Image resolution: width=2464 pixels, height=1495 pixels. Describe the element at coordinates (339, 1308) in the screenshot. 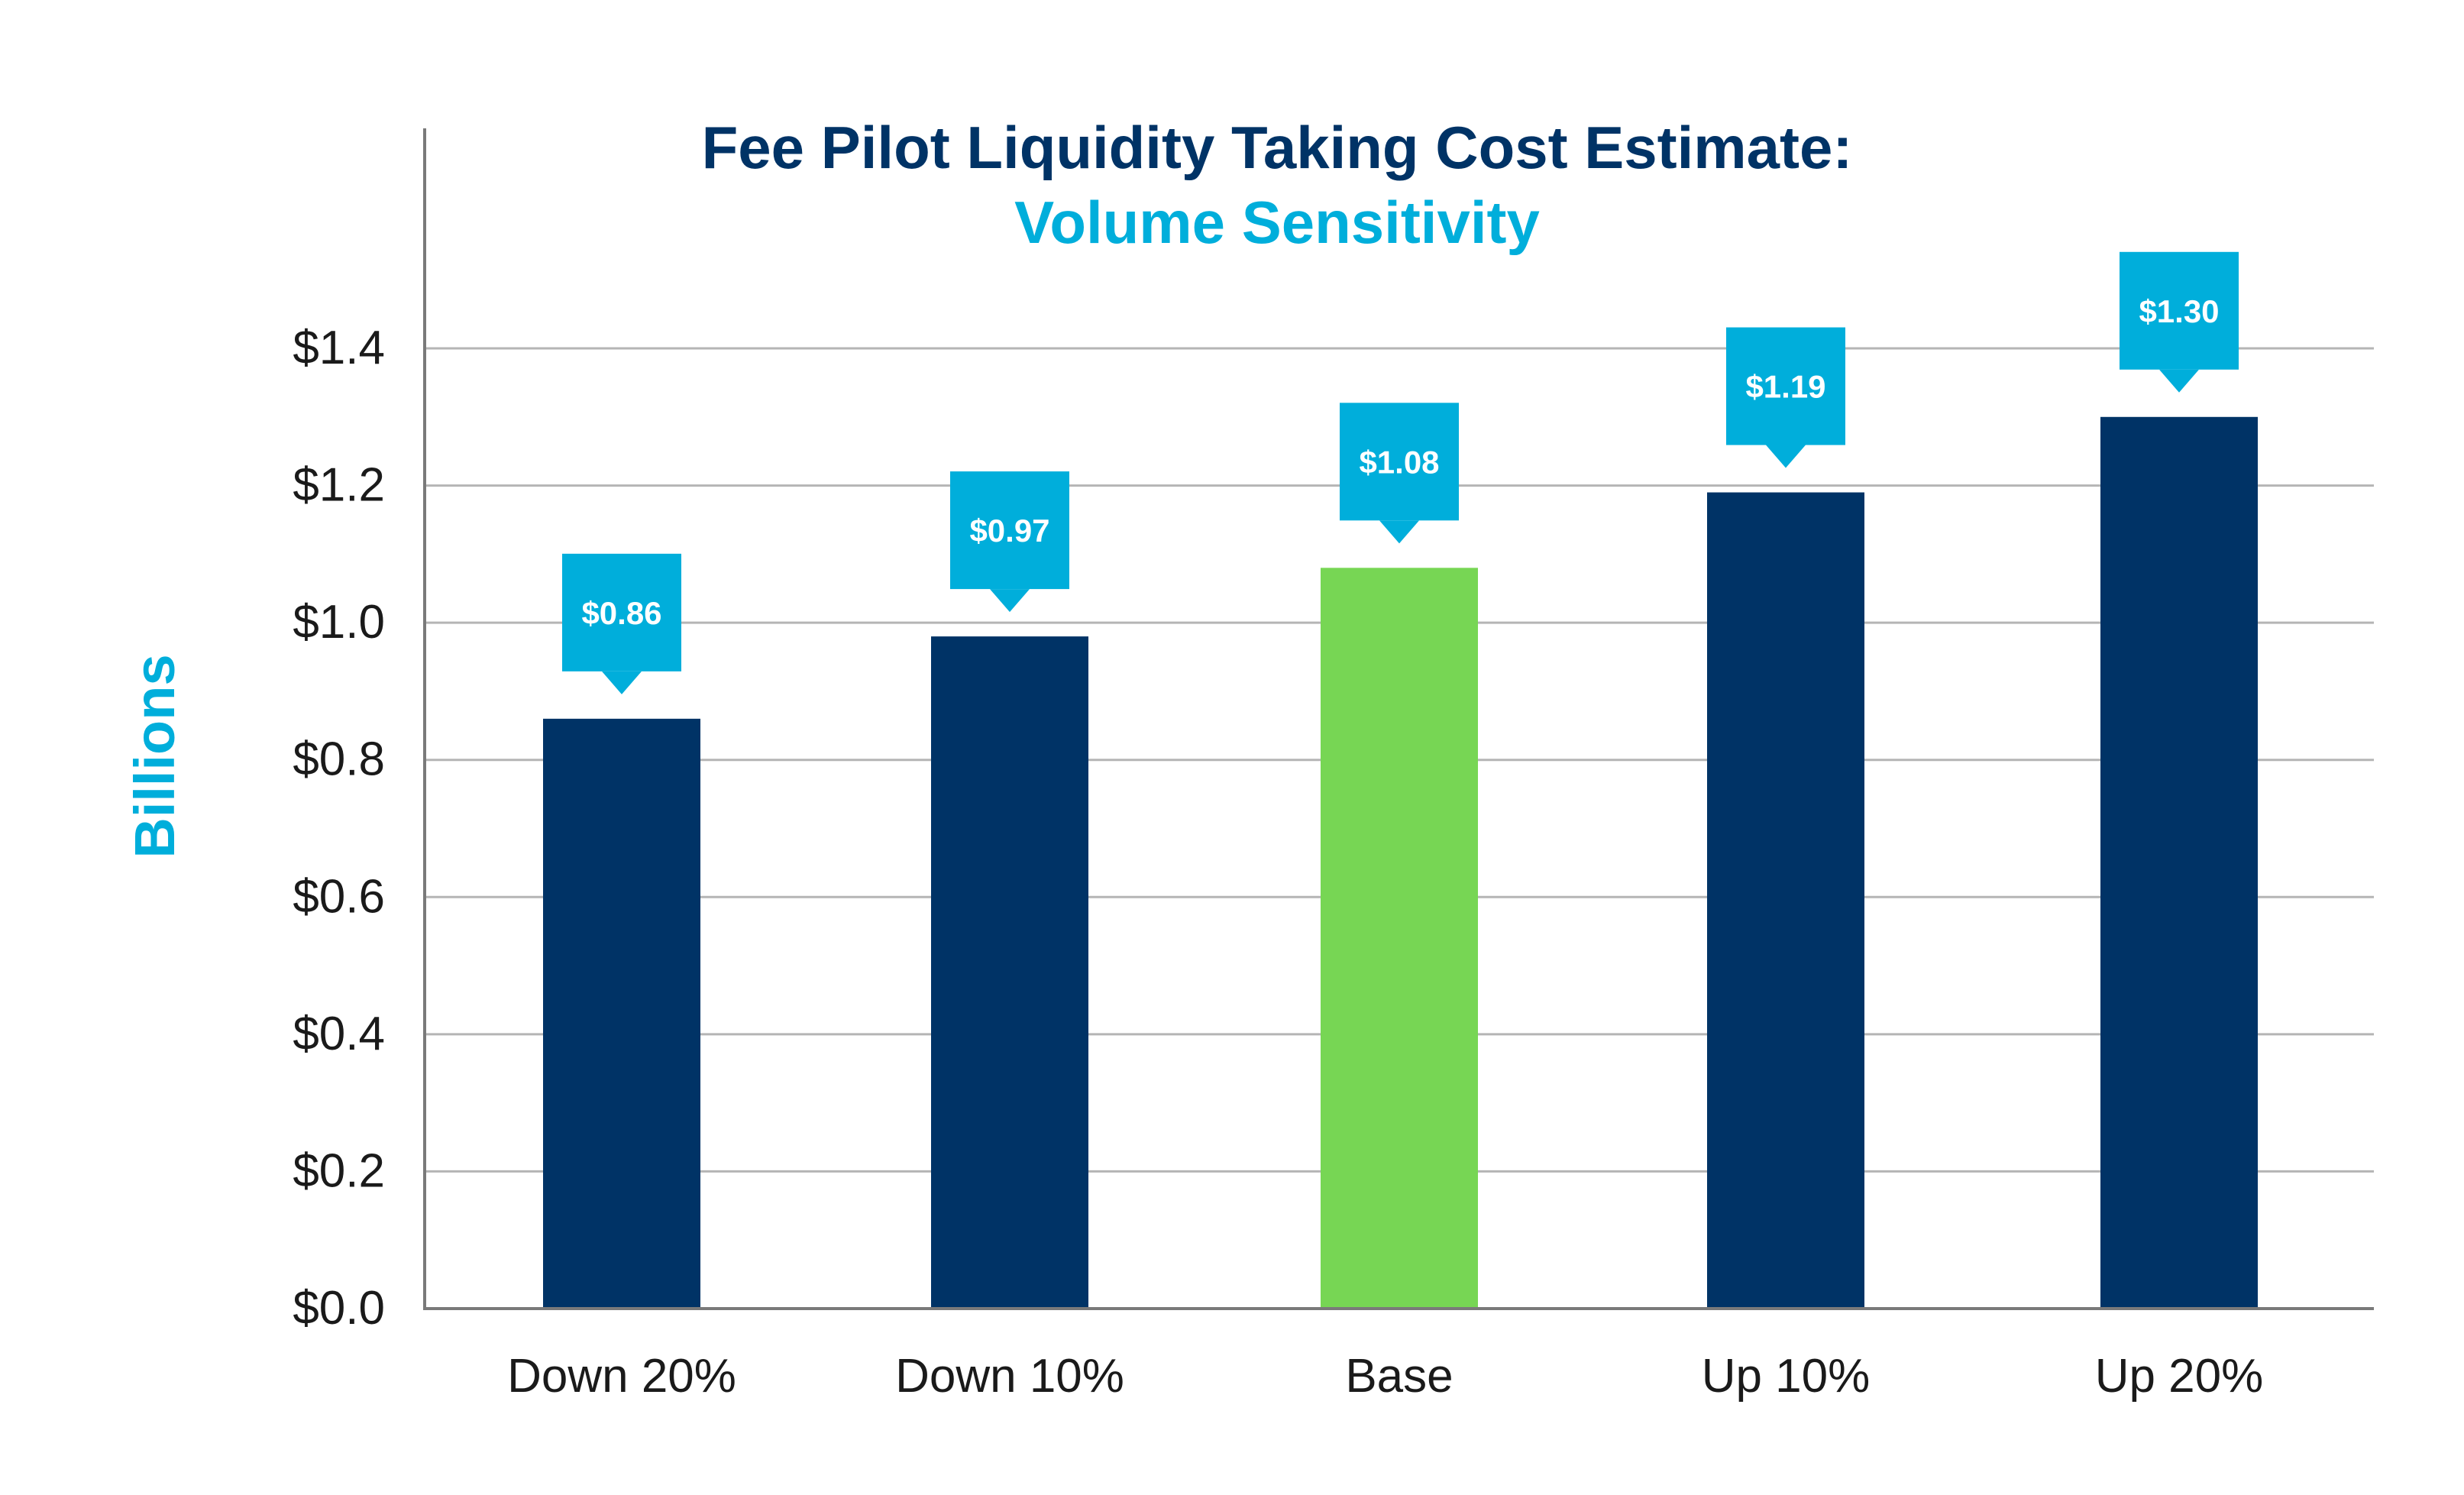

I see `y-tick-label: $0.0` at that location.